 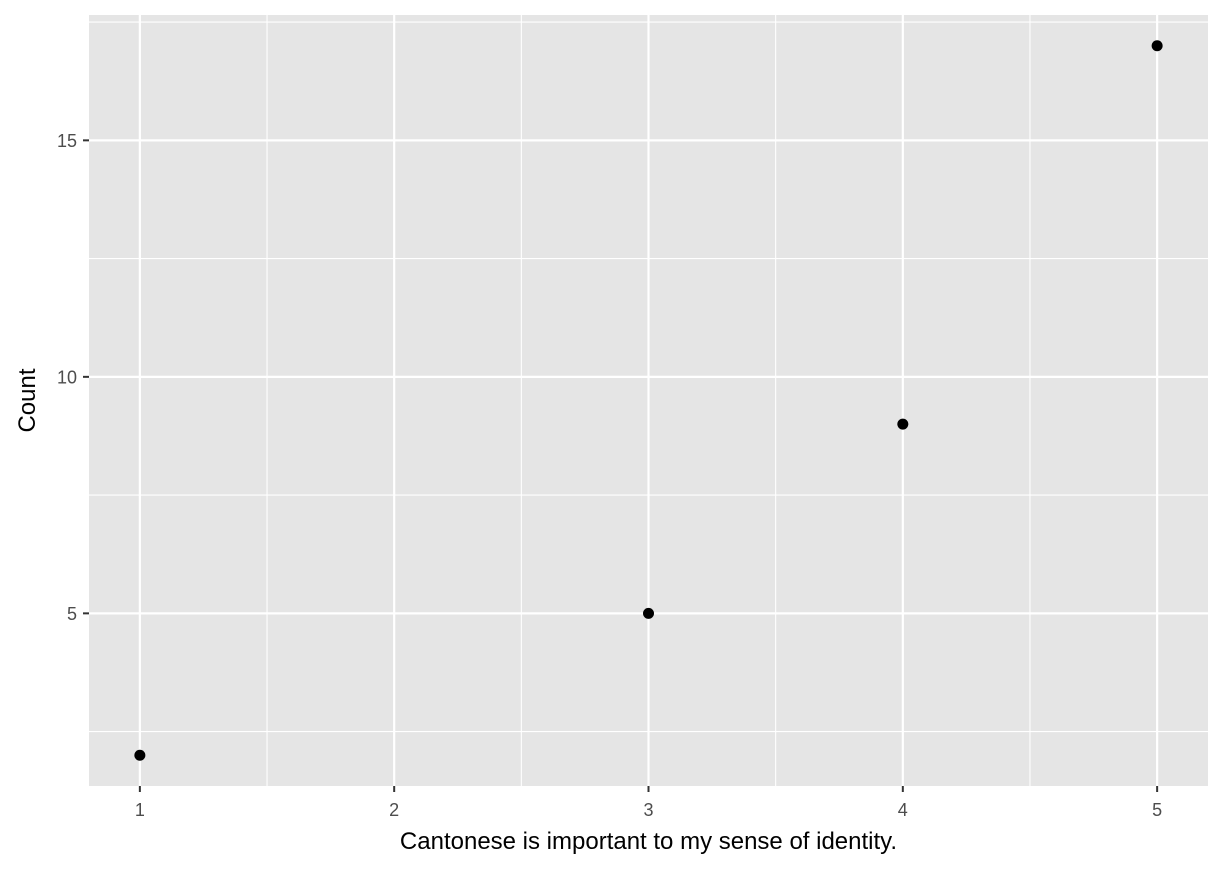 What do you see at coordinates (394, 810) in the screenshot?
I see `x-tick-label: 2` at bounding box center [394, 810].